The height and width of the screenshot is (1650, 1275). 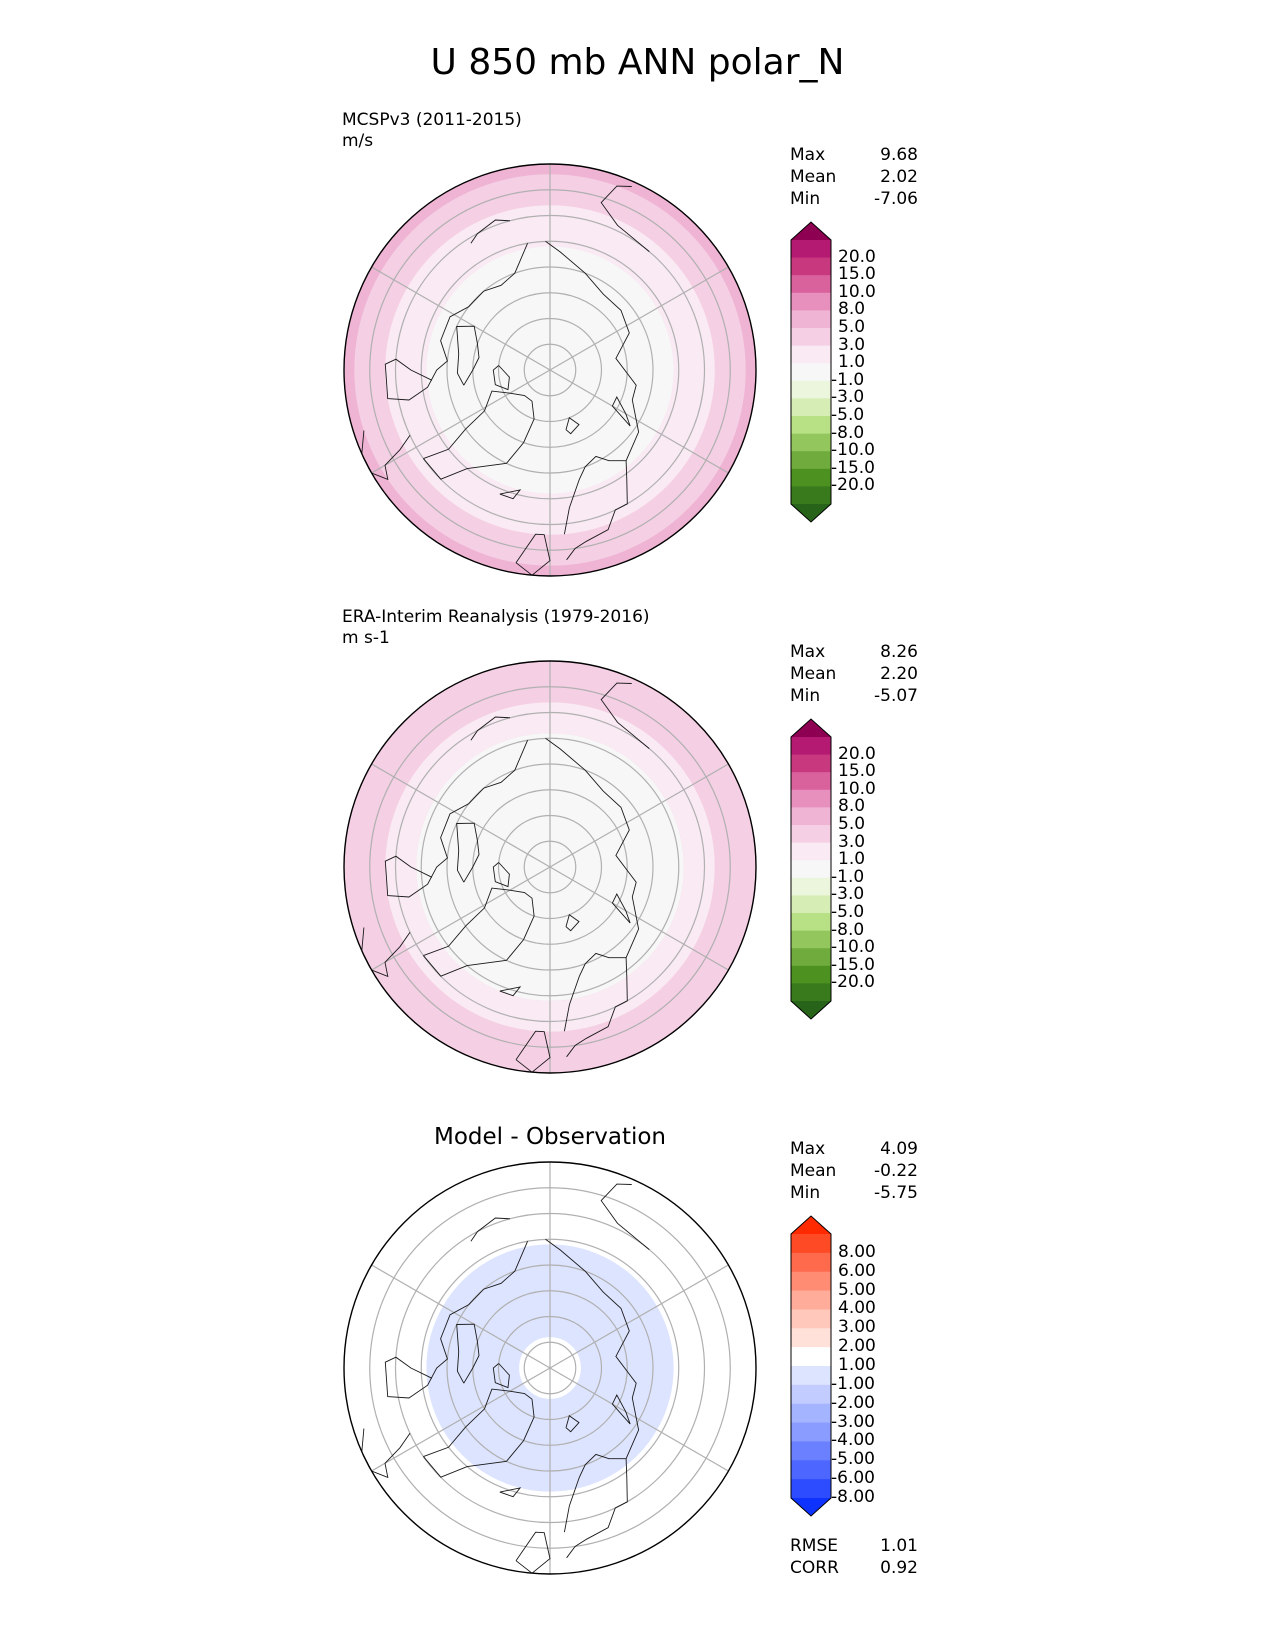 I want to click on metric-name: RMSE, so click(x=814, y=1546).